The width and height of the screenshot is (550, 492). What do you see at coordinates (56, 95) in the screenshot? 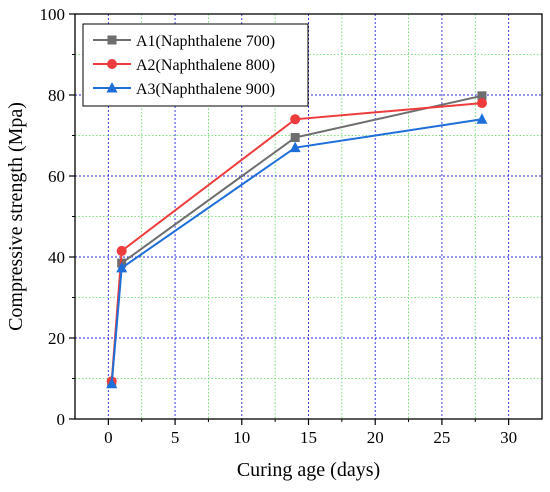
I see `y-tick-label: 80` at bounding box center [56, 95].